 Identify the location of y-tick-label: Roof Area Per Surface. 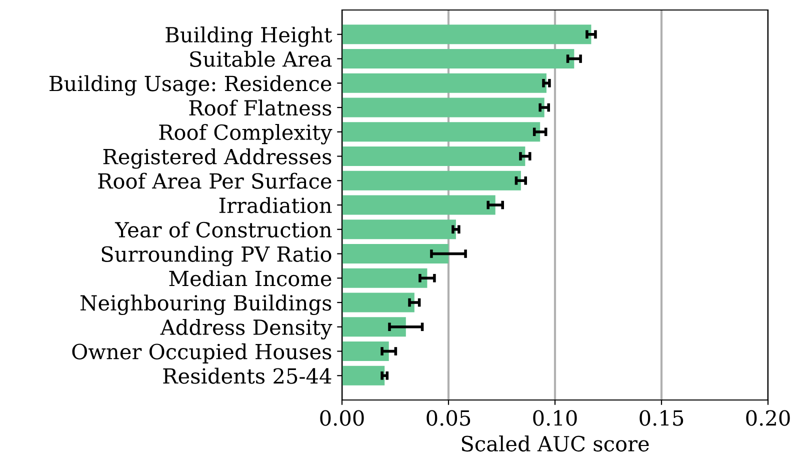
(215, 180).